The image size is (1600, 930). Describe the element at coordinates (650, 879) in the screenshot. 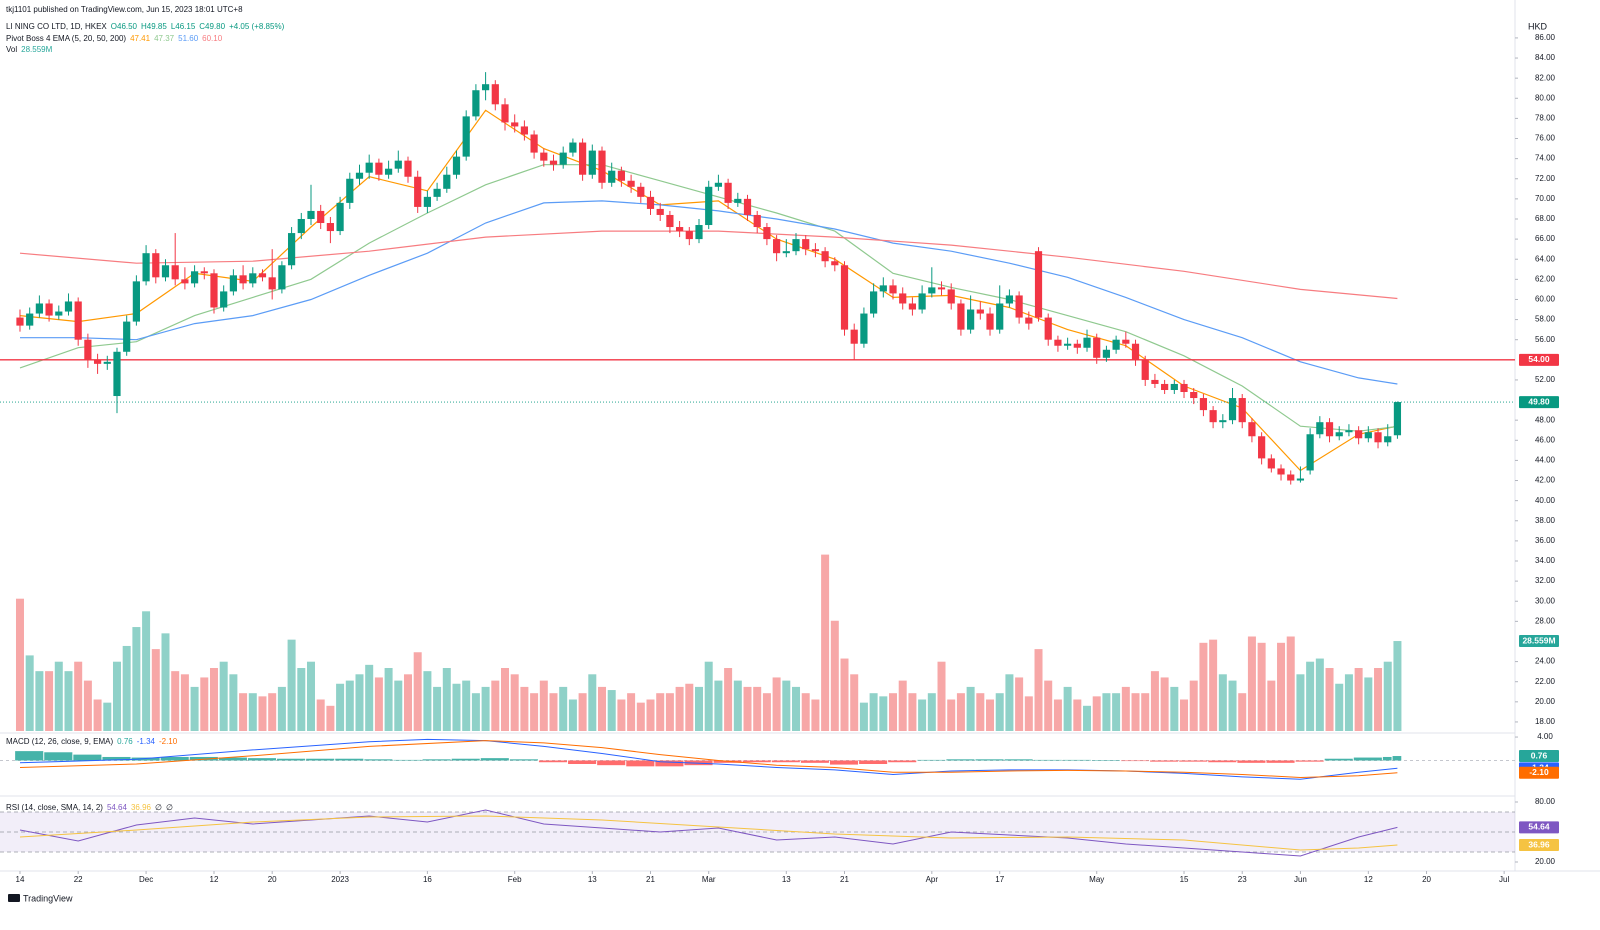

I see `x-tick-label: 21` at that location.